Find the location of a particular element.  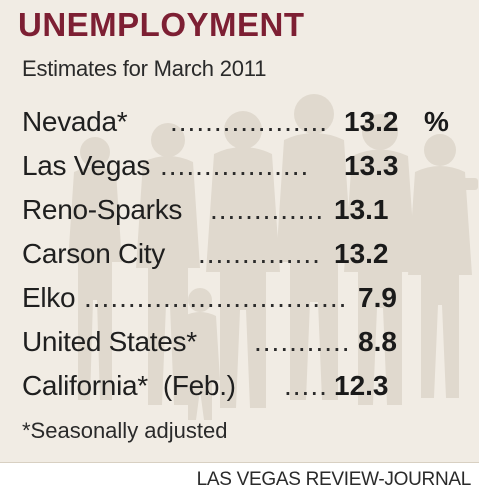

chart-subtitle: Estimates for March 2011 is located at coordinates (144, 68).